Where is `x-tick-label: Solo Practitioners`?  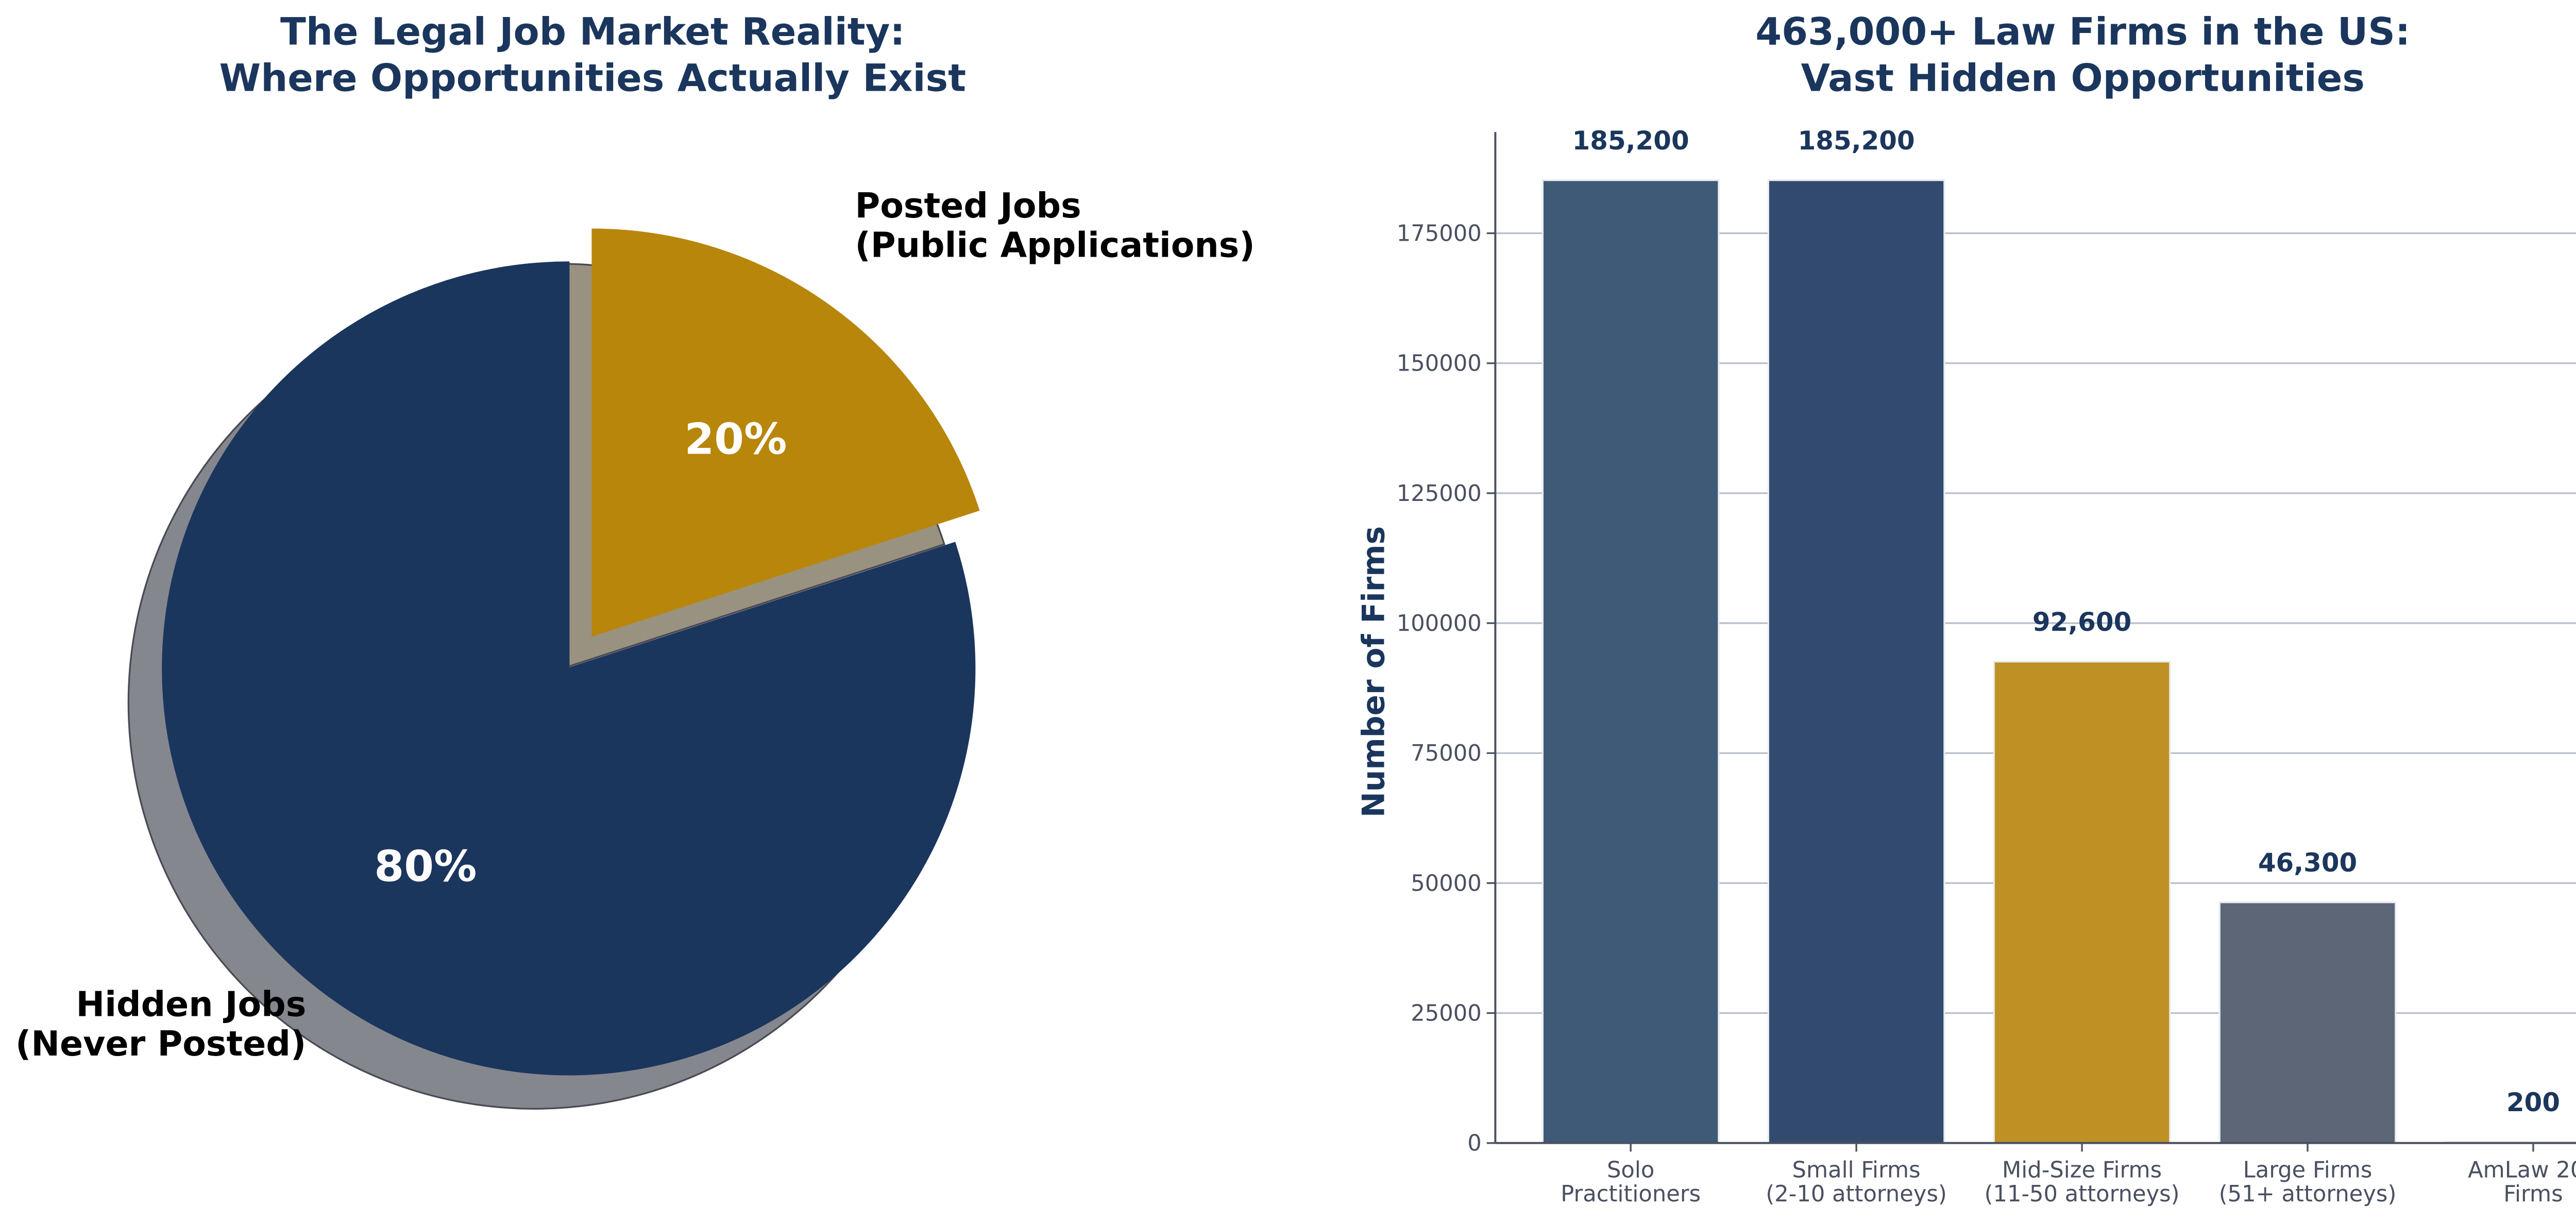
x-tick-label: Solo Practitioners is located at coordinates (1631, 1182).